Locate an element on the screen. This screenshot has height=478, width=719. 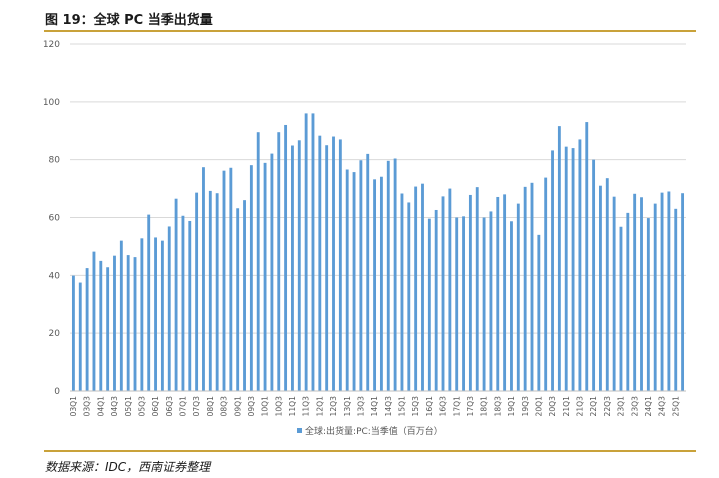
x-tick-label: 21Q1 is located at coordinates (566, 406).